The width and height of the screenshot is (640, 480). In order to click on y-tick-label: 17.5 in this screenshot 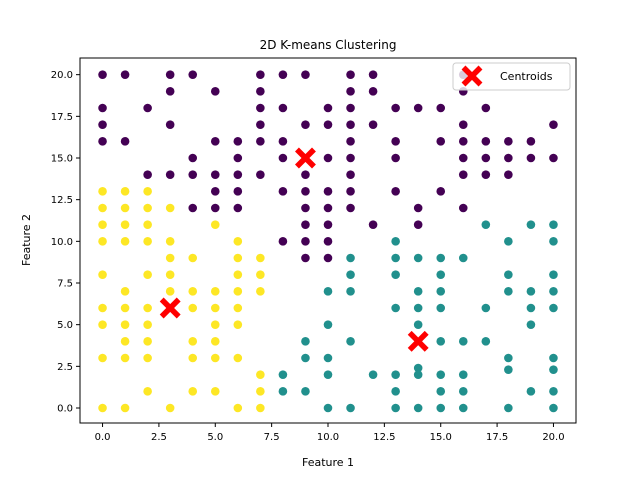, I will do `click(62, 117)`.